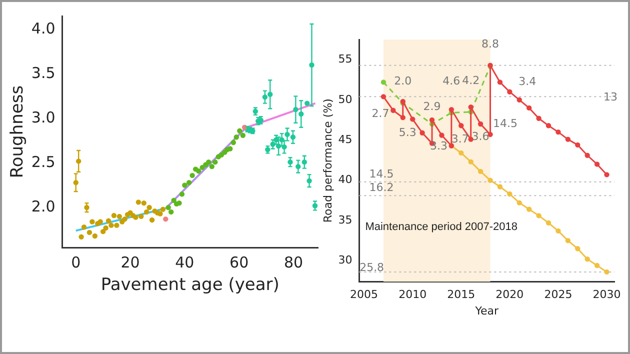  I want to click on y-tick-label: 40, so click(345, 179).